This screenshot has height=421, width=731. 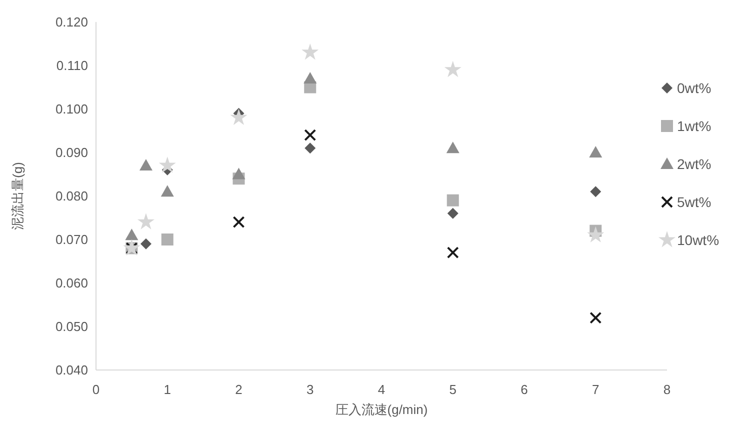 What do you see at coordinates (71, 196) in the screenshot?
I see `y-tick-label: 0.080` at bounding box center [71, 196].